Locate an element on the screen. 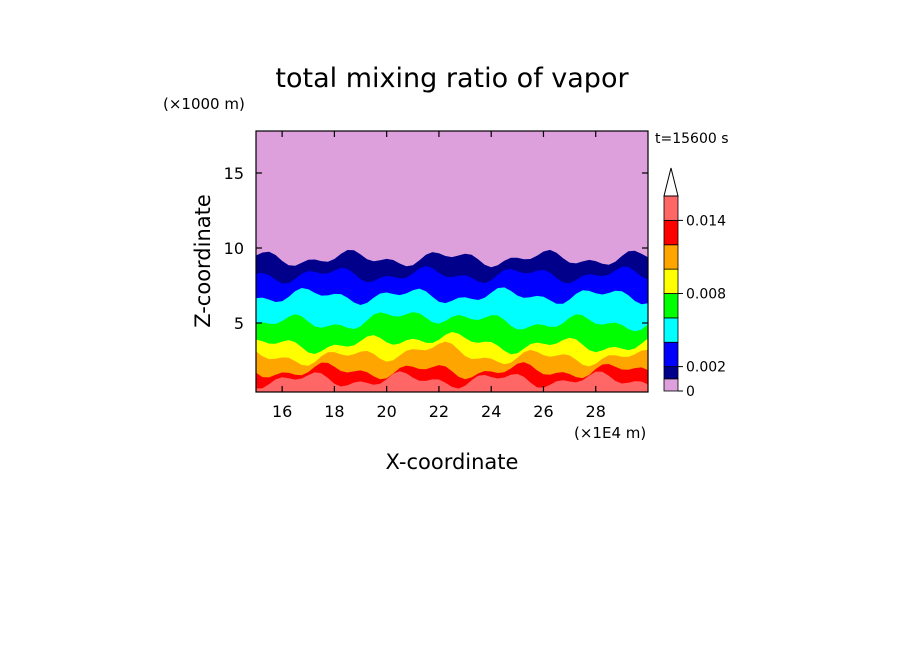  x-tick-label: 24 is located at coordinates (491, 411).